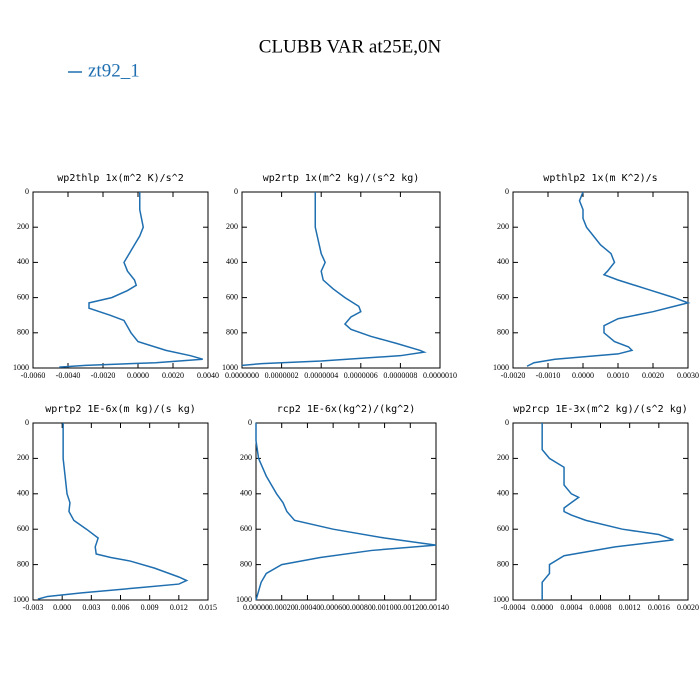  Describe the element at coordinates (571, 607) in the screenshot. I see `x-tick-label: 0.0004` at that location.